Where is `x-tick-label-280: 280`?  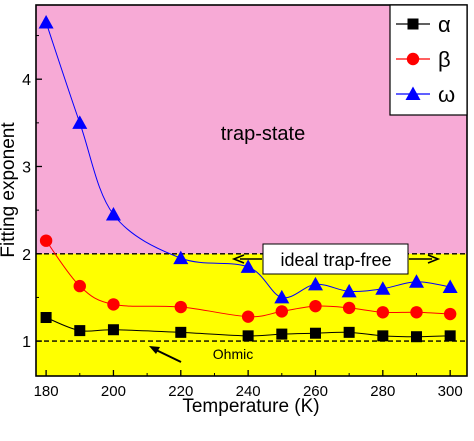
x-tick-label-280: 280 is located at coordinates (382, 391).